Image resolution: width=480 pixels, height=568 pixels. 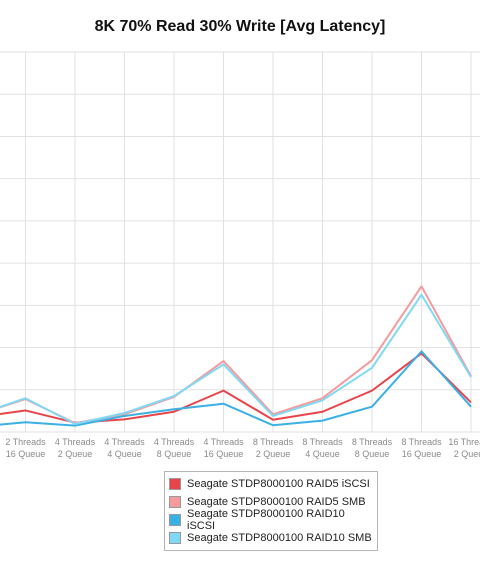 What do you see at coordinates (276, 502) in the screenshot?
I see `legend-label: Seagate STDP8000100 RAID5 SMB` at bounding box center [276, 502].